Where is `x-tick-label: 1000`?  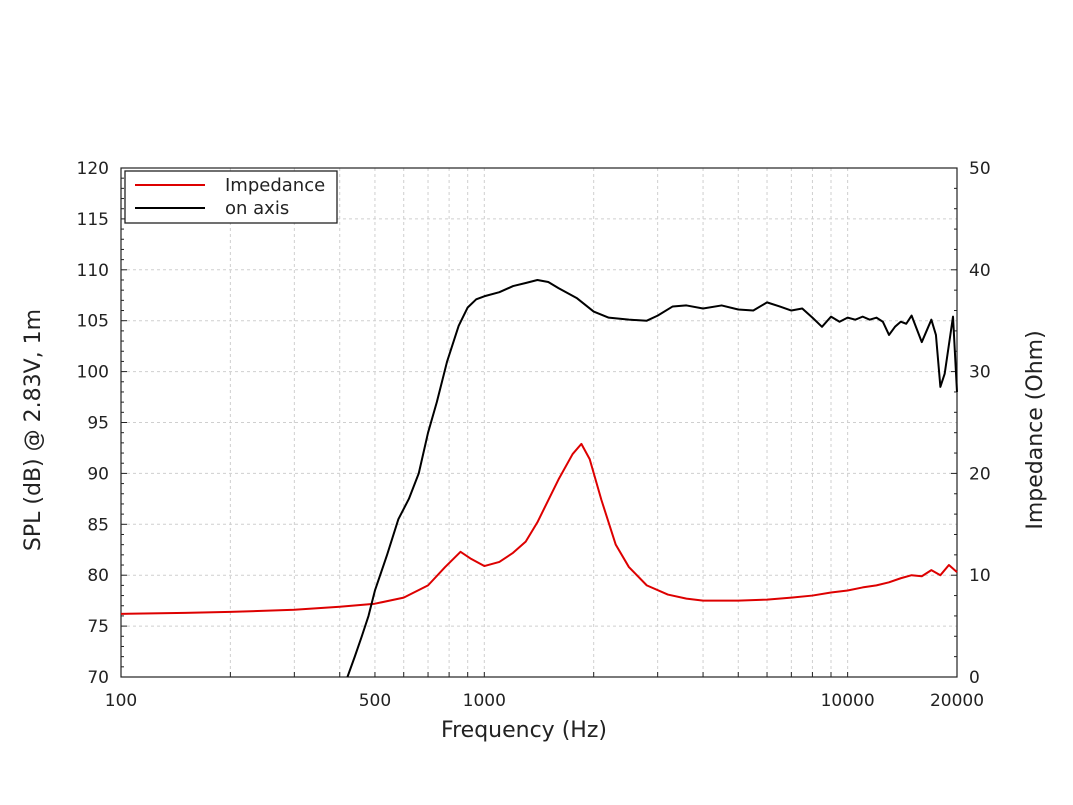
x-tick-label: 1000 is located at coordinates (484, 701).